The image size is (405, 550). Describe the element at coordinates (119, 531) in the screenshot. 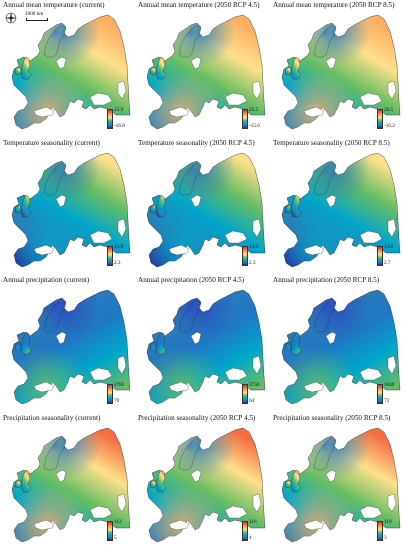

I see `color-legend: 112 5` at that location.